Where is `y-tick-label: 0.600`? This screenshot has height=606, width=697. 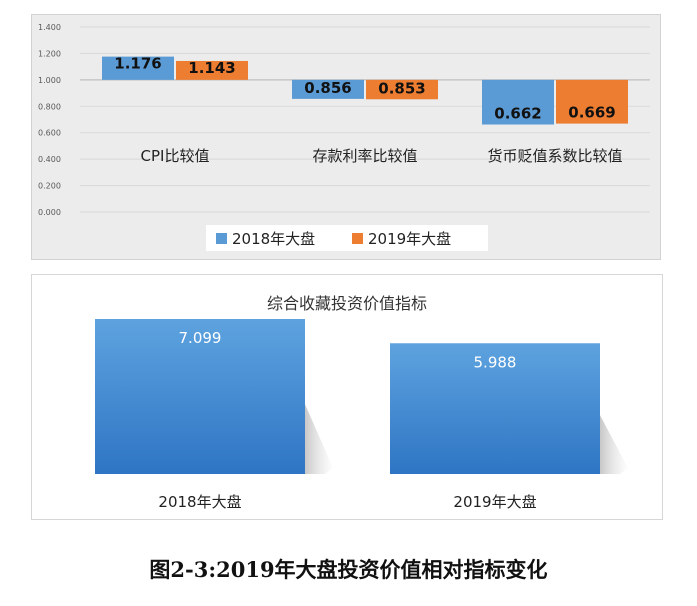 y-tick-label: 0.600 is located at coordinates (49, 133).